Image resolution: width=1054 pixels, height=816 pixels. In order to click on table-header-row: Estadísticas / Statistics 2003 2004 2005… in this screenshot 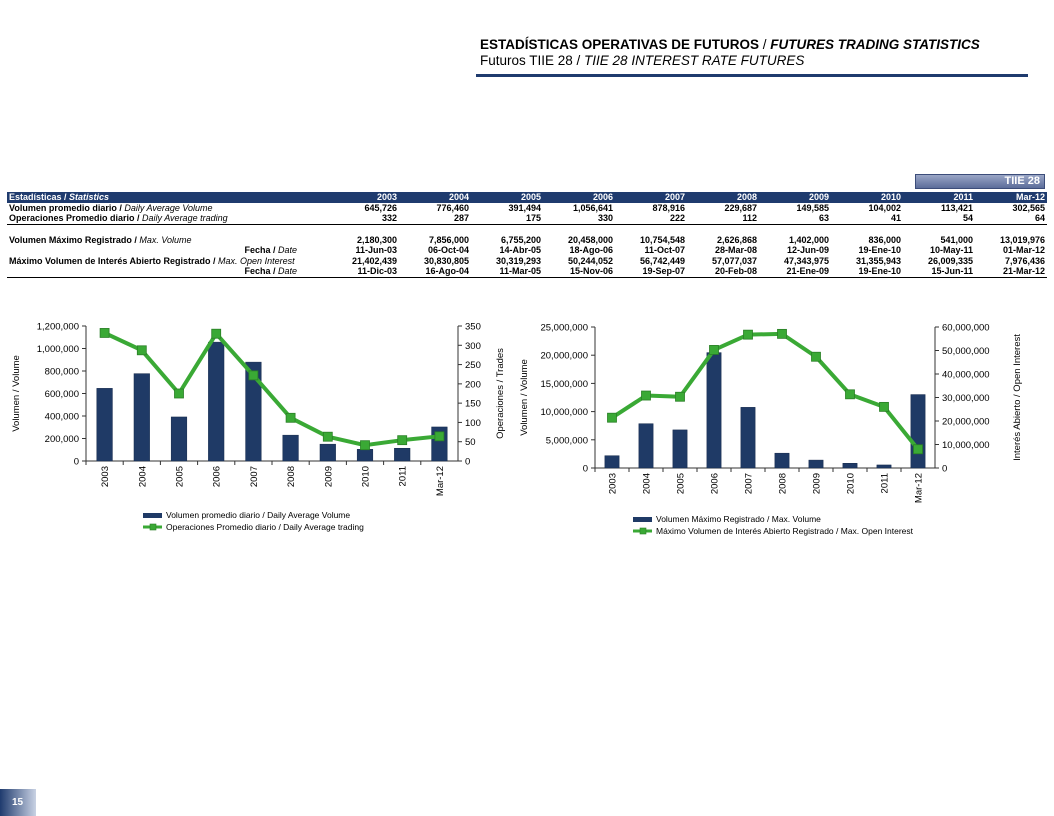, I will do `click(527, 197)`.